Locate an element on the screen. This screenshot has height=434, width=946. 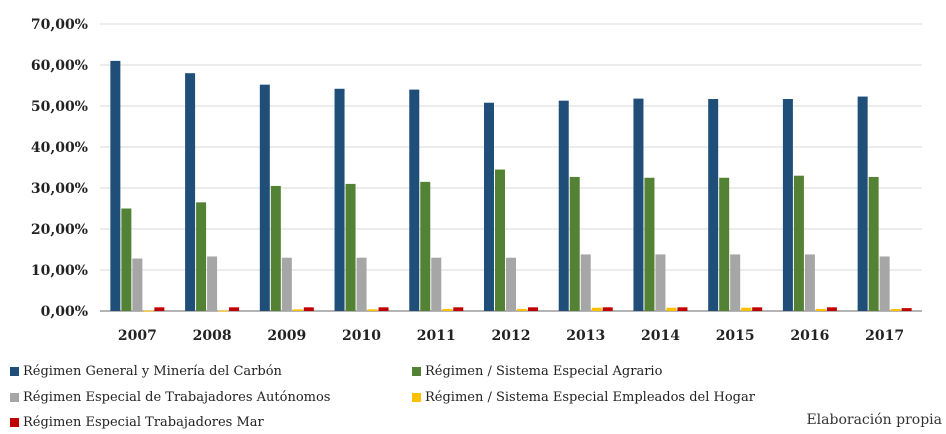
x-tick-label: 2014 is located at coordinates (660, 336).